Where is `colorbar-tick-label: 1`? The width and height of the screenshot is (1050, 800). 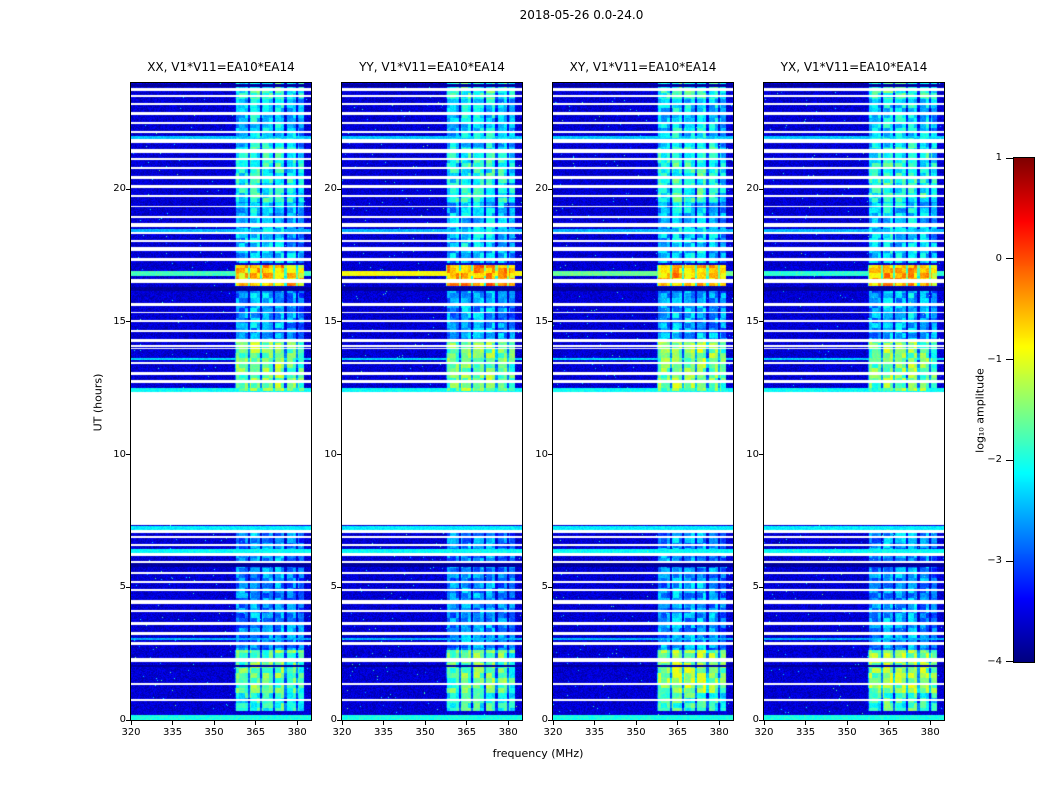 colorbar-tick-label: 1 is located at coordinates (998, 157).